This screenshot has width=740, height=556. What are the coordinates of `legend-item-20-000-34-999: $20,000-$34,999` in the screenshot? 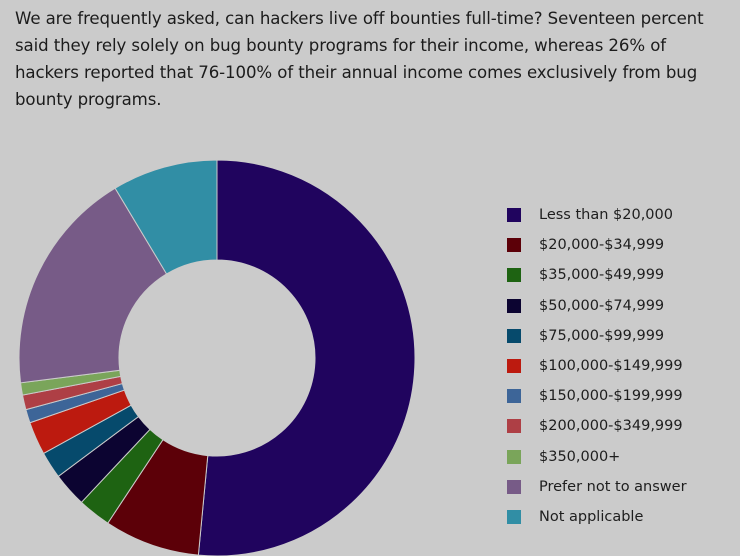 It's located at (597, 245).